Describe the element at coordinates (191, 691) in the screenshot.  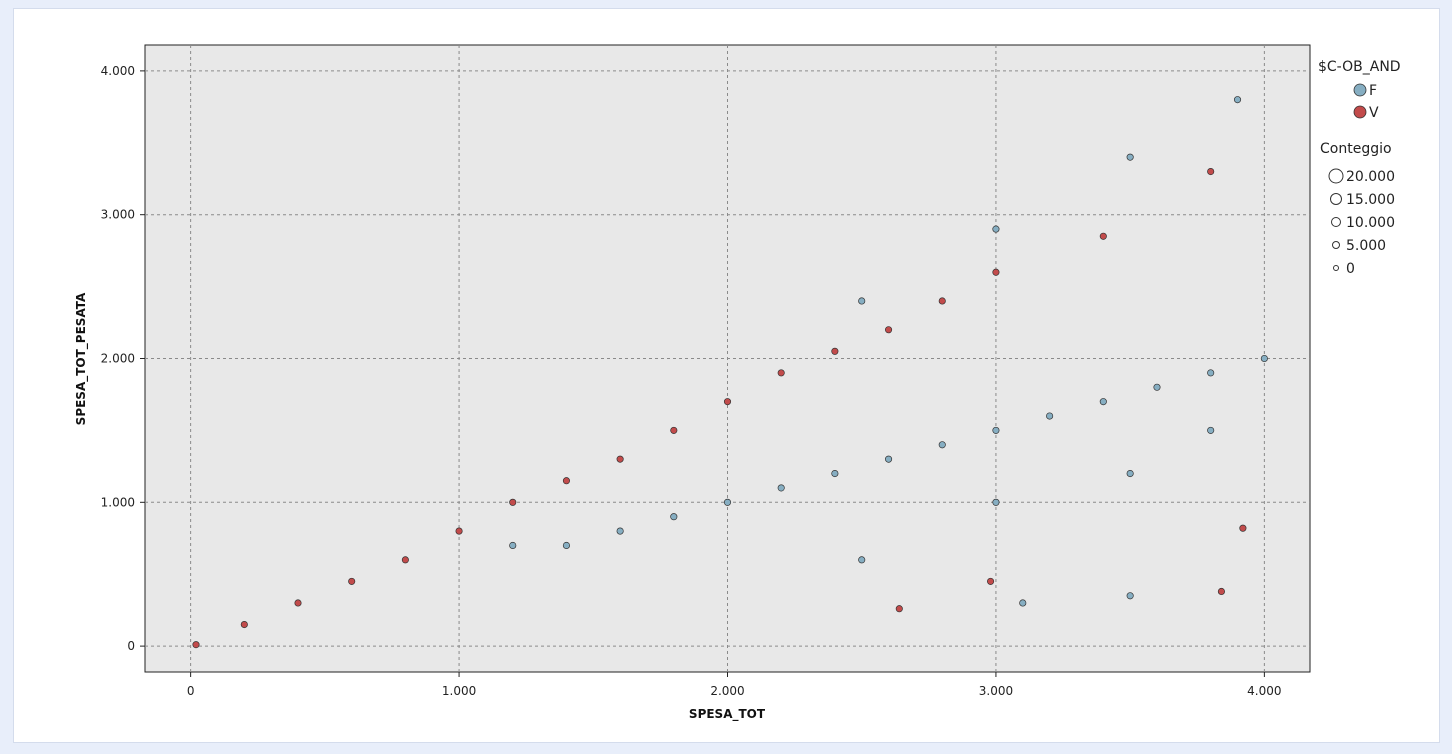
I see `x-tick-label: 0` at that location.